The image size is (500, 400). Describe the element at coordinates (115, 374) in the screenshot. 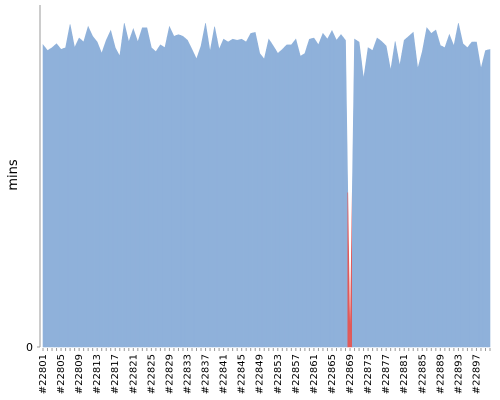

I see `x-tick-label: #22817` at that location.